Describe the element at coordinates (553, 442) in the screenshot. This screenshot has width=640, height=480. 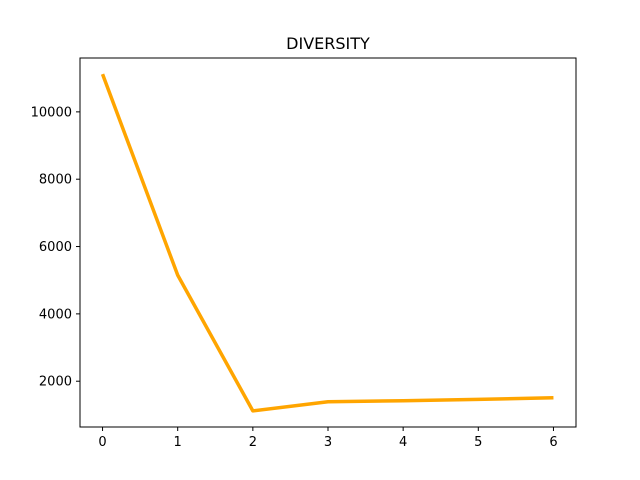
I see `x-tick-label: 6` at that location.